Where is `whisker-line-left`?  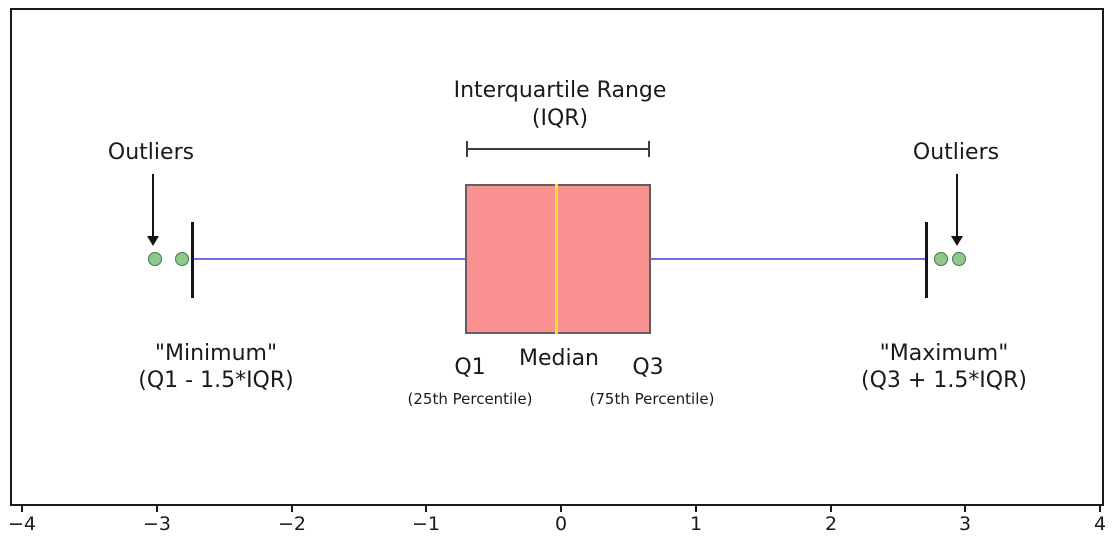
whisker-line-left is located at coordinates (329, 259).